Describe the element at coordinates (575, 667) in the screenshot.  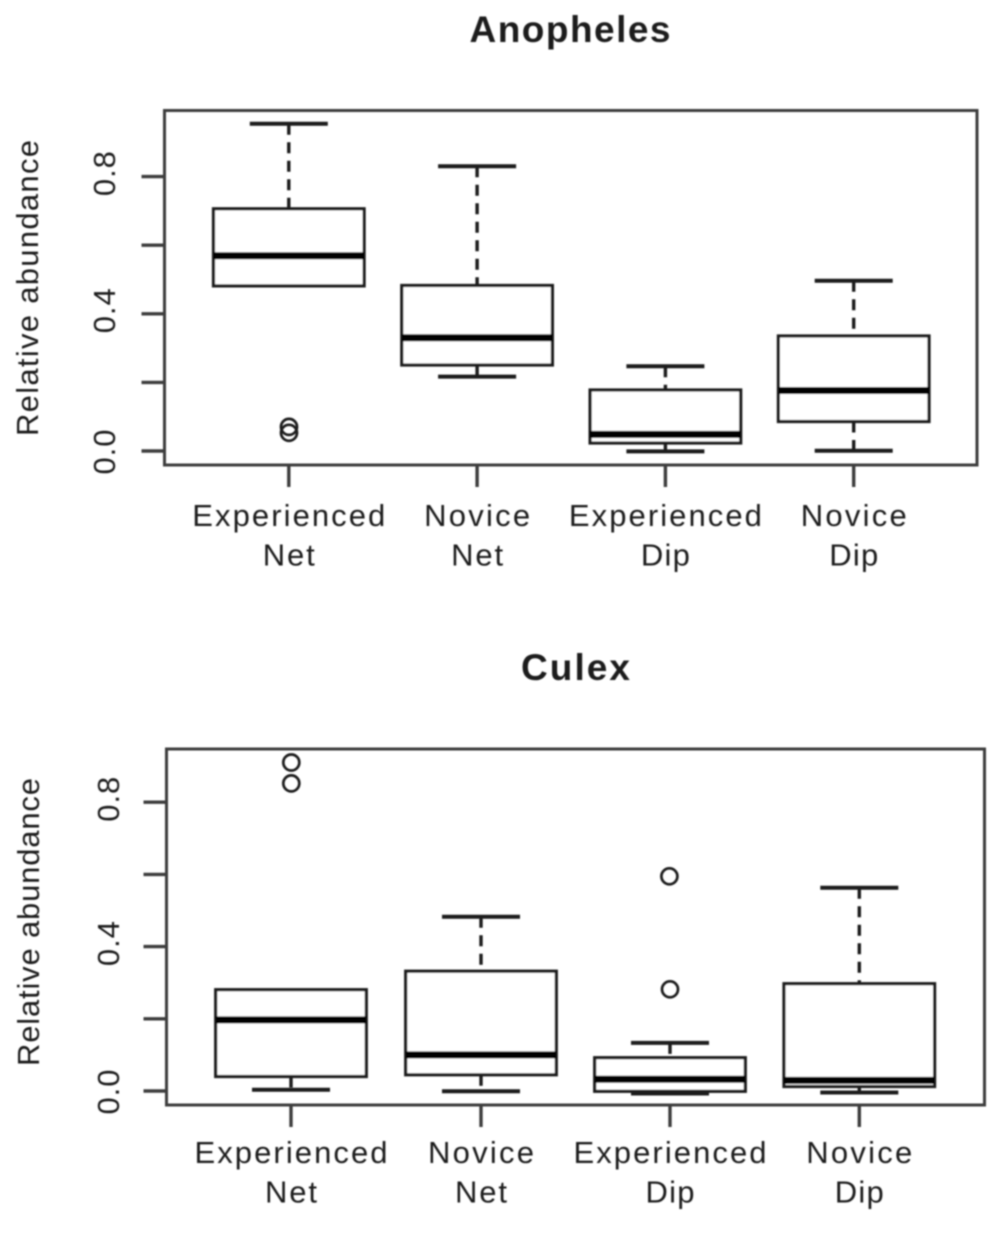
I see `svg-text: Culex` at that location.